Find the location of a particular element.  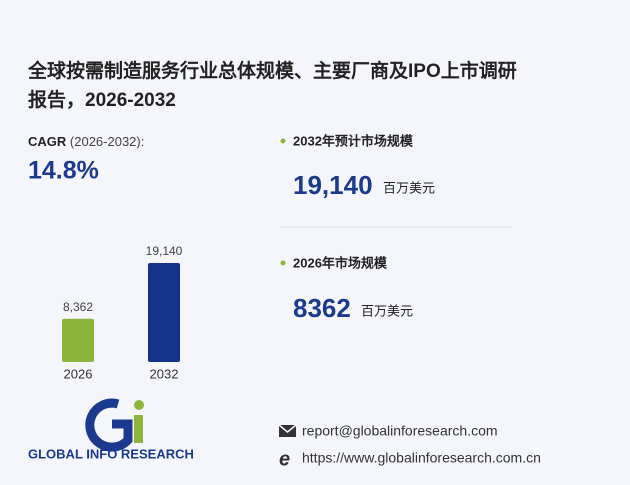

x-tick-label: 2032 is located at coordinates (164, 373).